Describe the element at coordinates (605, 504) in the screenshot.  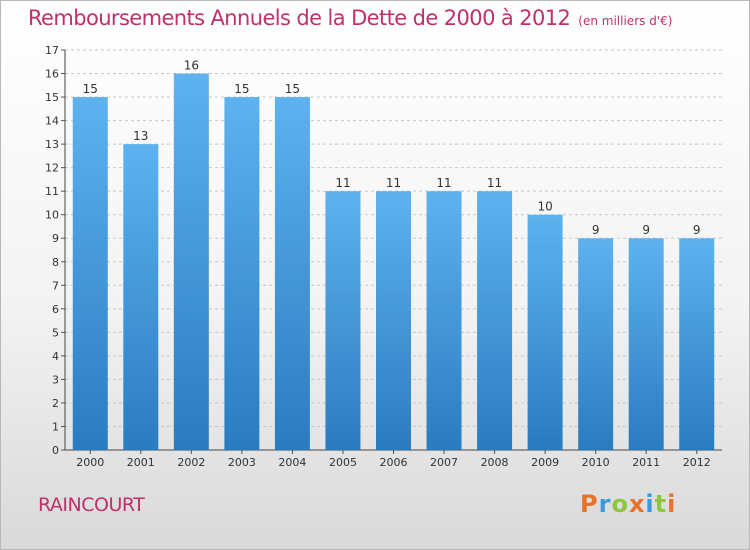
I see `logo-letter: r` at that location.